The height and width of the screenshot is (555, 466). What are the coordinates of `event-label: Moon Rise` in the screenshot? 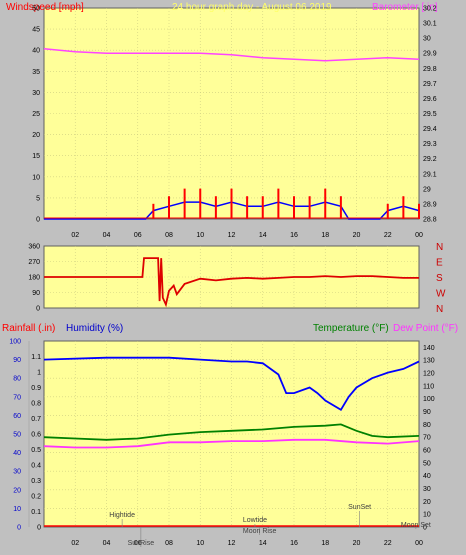 It's located at (260, 531).